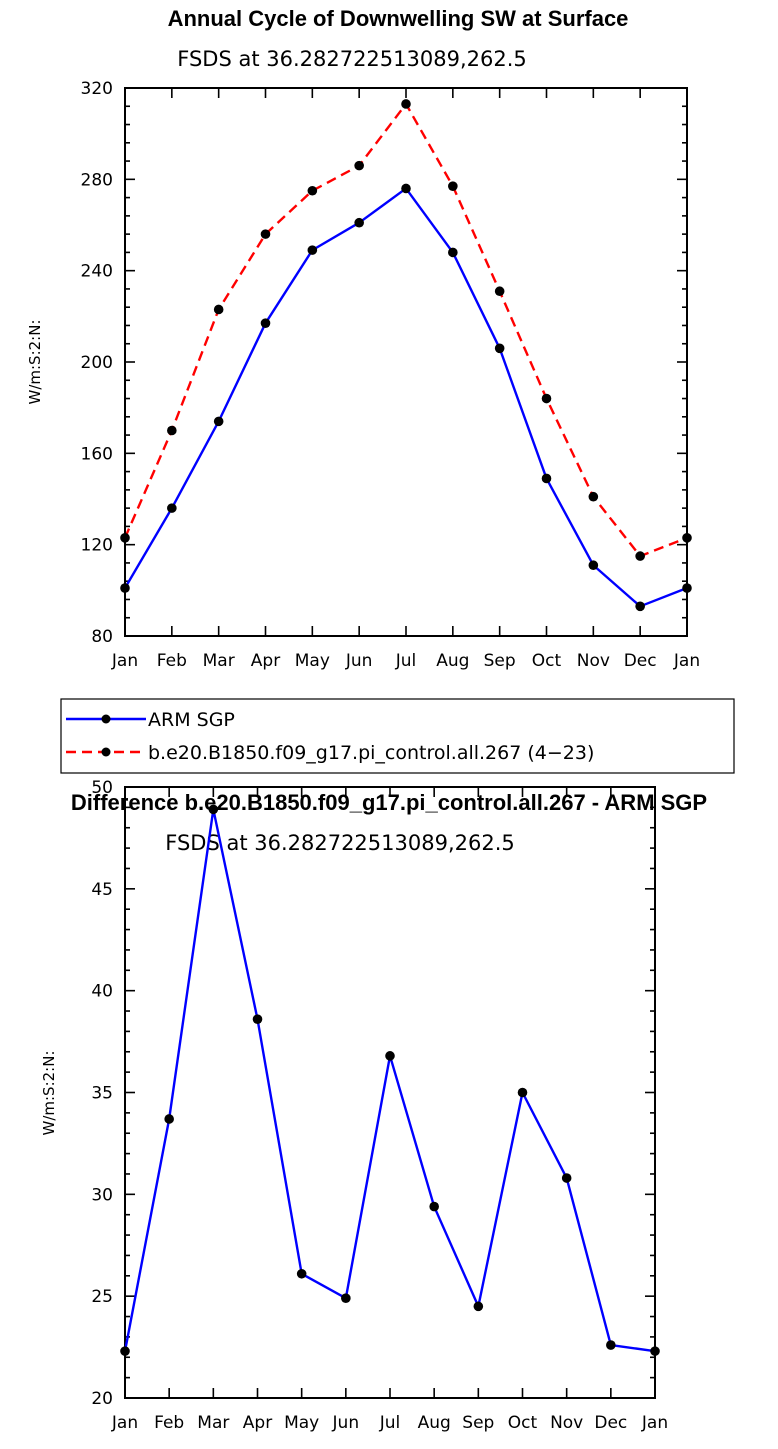  I want to click on chart1-ytick-label: 80, so click(102, 637).